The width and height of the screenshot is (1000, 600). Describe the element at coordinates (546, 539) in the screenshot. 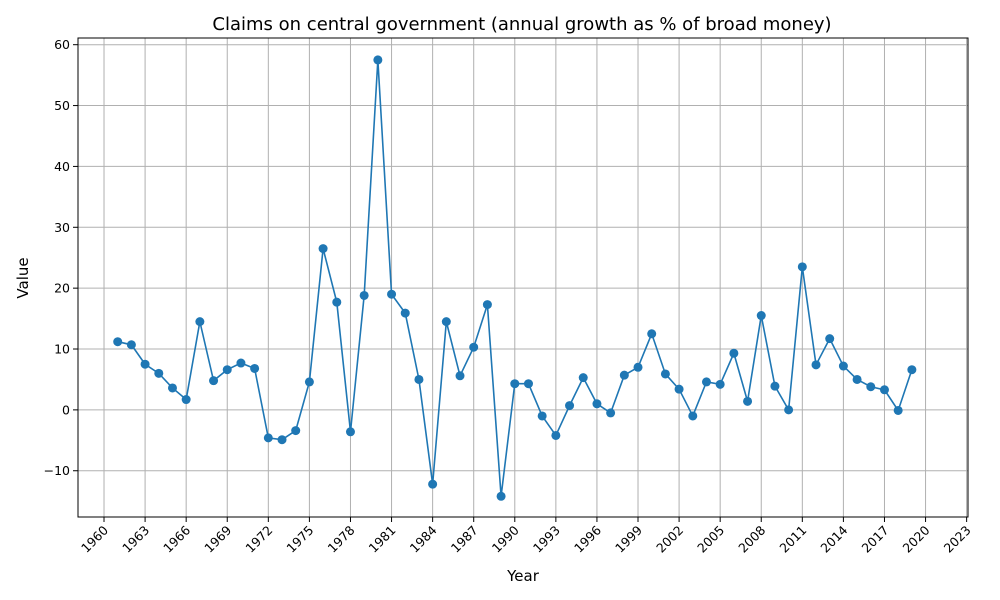

I see `x-tick-label: 1993` at that location.